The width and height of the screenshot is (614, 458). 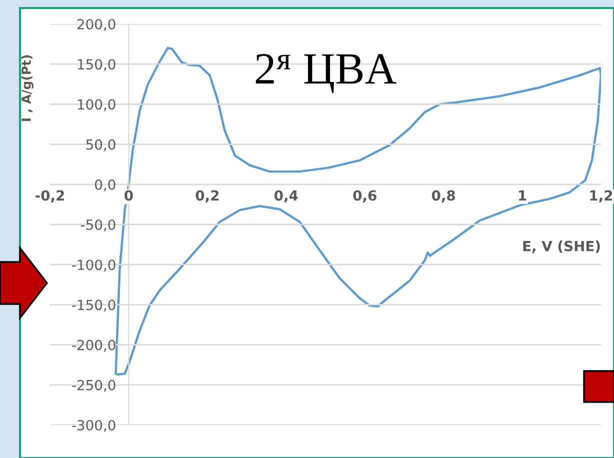 I want to click on x-tick-label: 0, so click(x=128, y=195).